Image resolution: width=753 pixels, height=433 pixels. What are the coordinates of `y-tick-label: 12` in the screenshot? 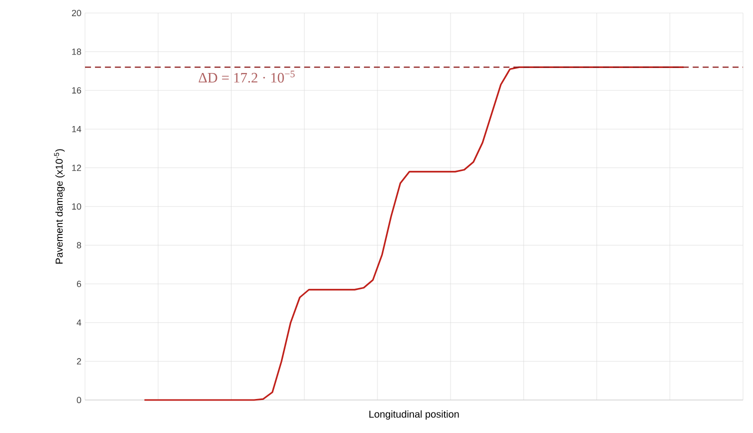 It's located at (77, 167).